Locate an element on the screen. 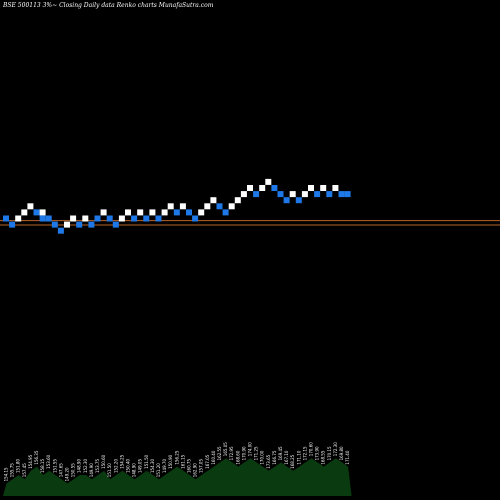 Image resolution: width=500 pixels, height=500 pixels. volume-label: 160.40 is located at coordinates (213, 457).